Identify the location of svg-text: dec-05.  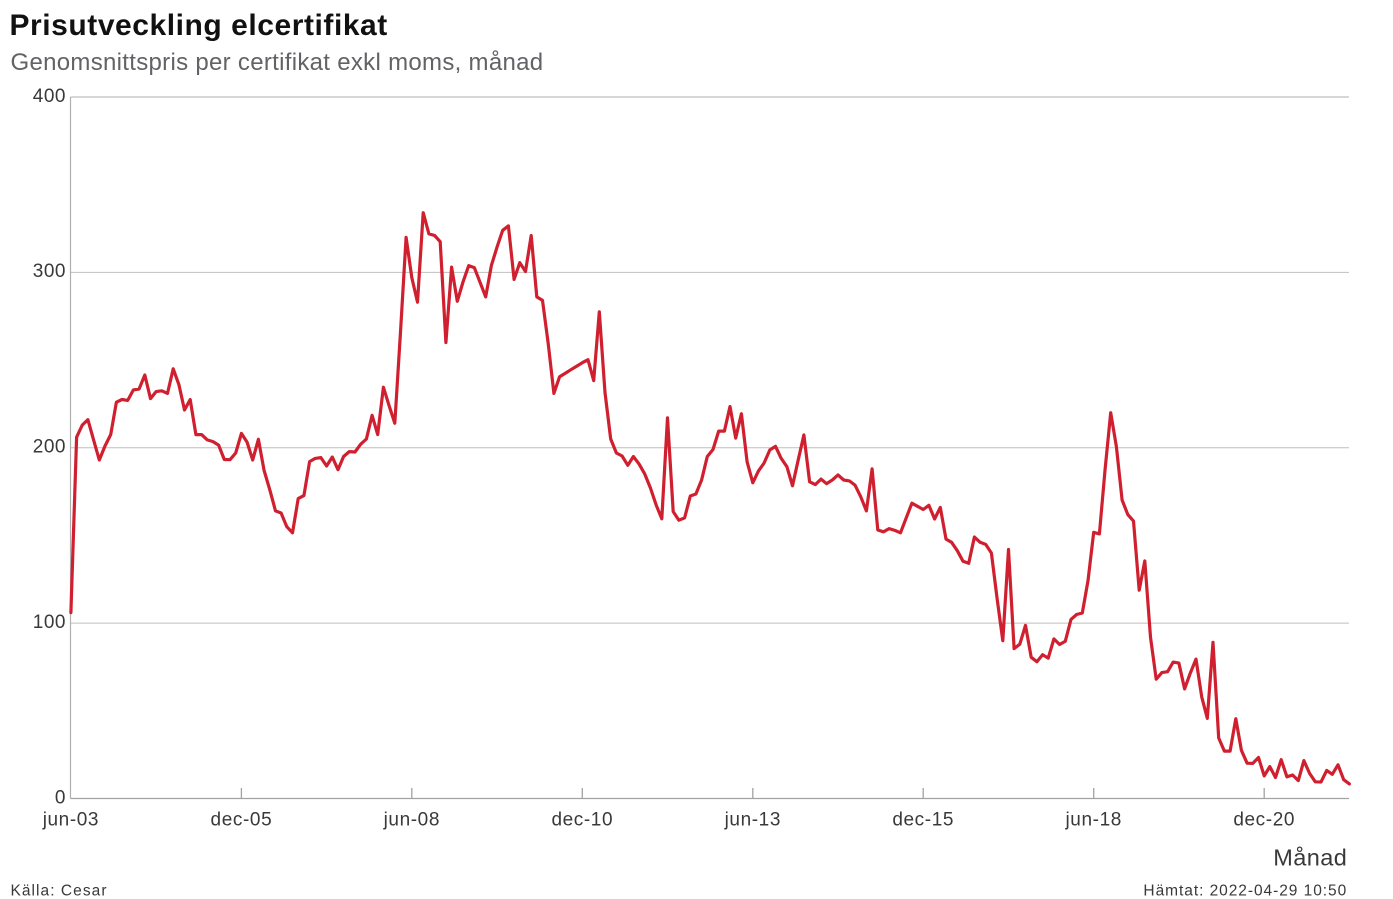
(242, 820).